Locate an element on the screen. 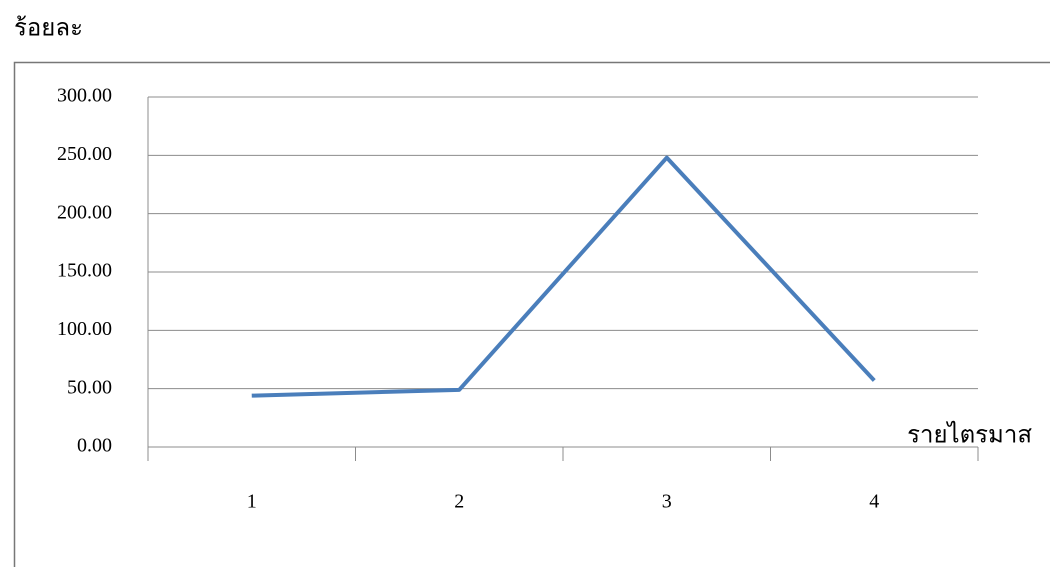 This screenshot has height=567, width=1050. y-tick-label: 200.00 is located at coordinates (84, 212).